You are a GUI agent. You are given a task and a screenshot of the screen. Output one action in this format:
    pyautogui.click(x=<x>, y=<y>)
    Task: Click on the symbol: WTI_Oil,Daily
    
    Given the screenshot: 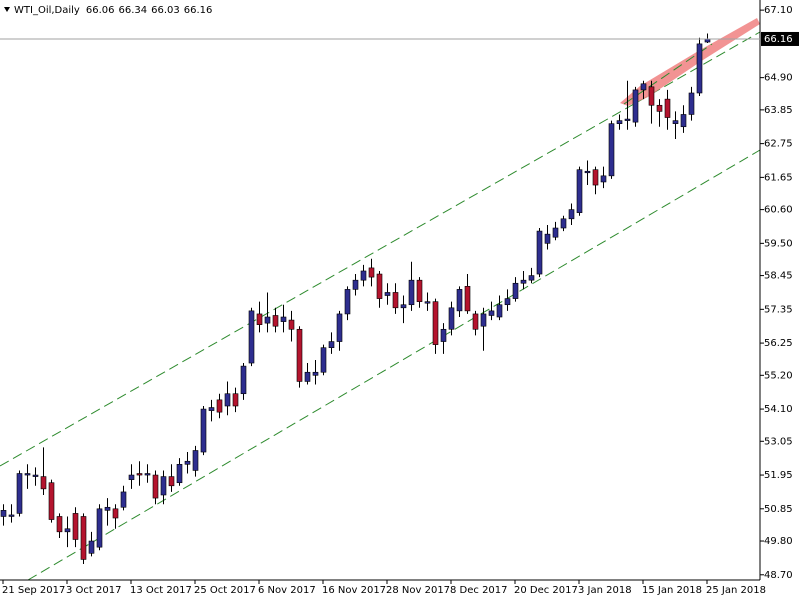 What is the action you would take?
    pyautogui.click(x=47, y=10)
    